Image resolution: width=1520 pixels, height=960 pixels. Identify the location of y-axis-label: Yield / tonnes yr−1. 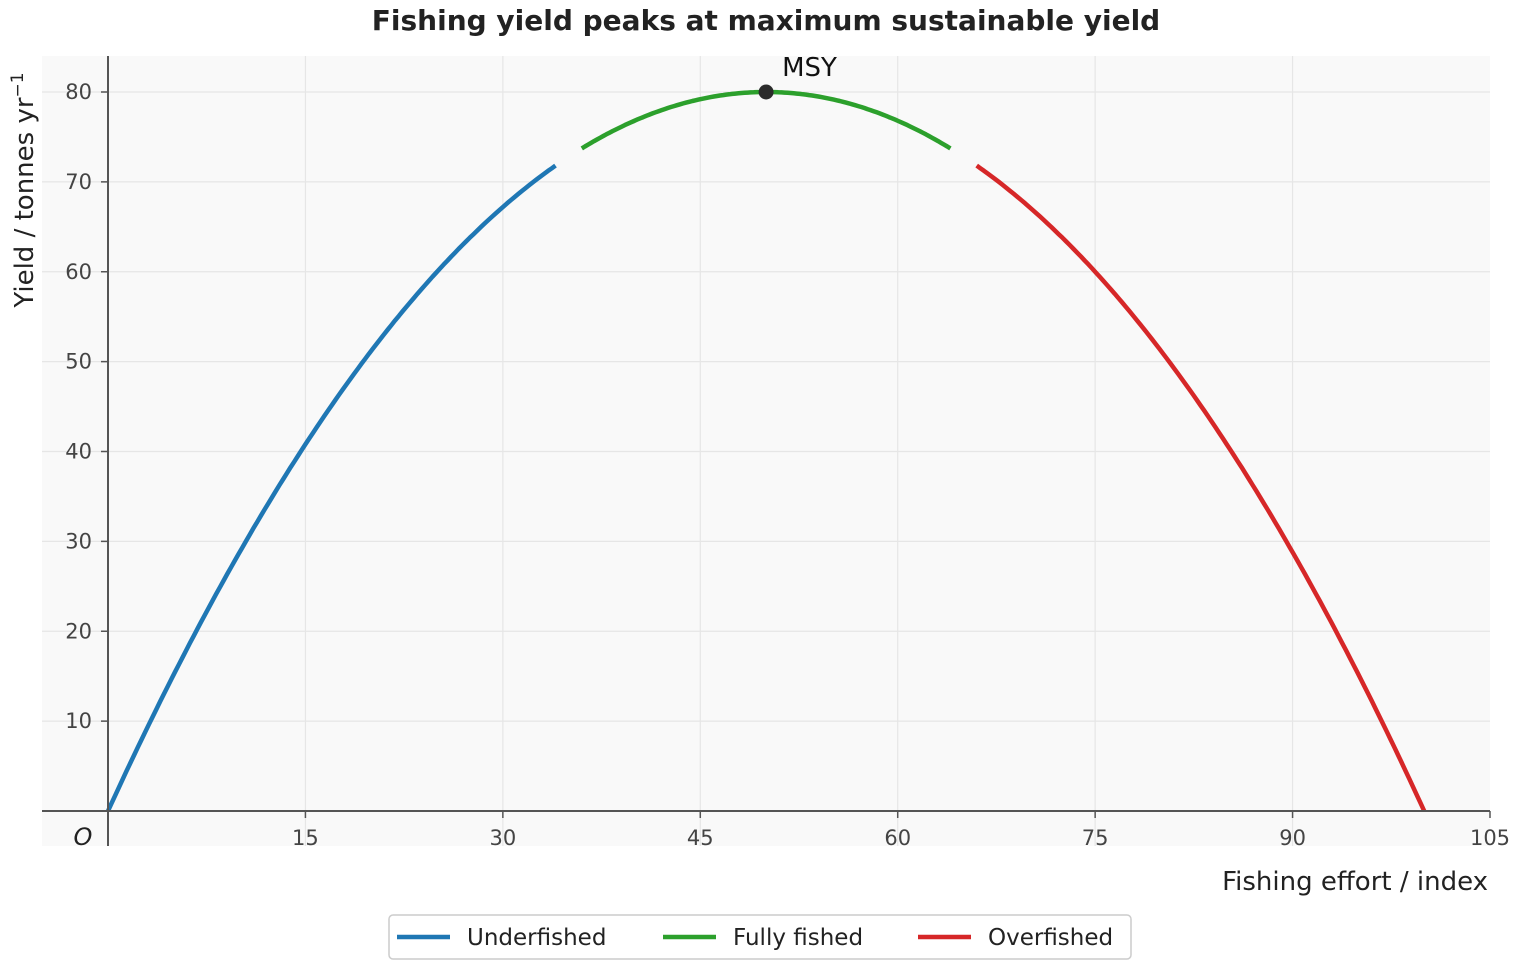
(24, 190).